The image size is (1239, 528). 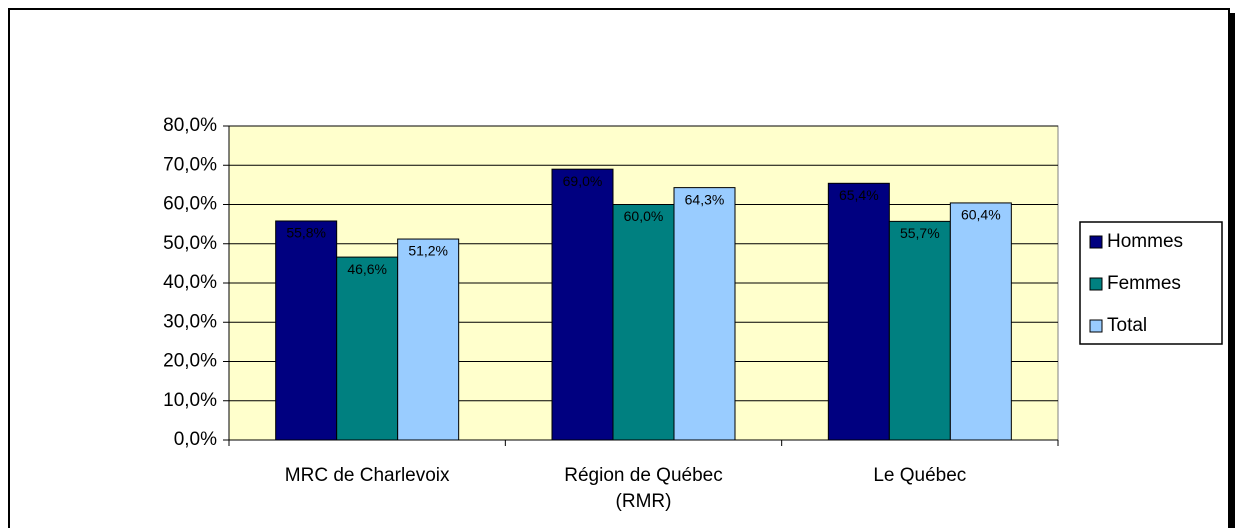 What do you see at coordinates (190, 164) in the screenshot?
I see `y-tick-label: 70,0%` at bounding box center [190, 164].